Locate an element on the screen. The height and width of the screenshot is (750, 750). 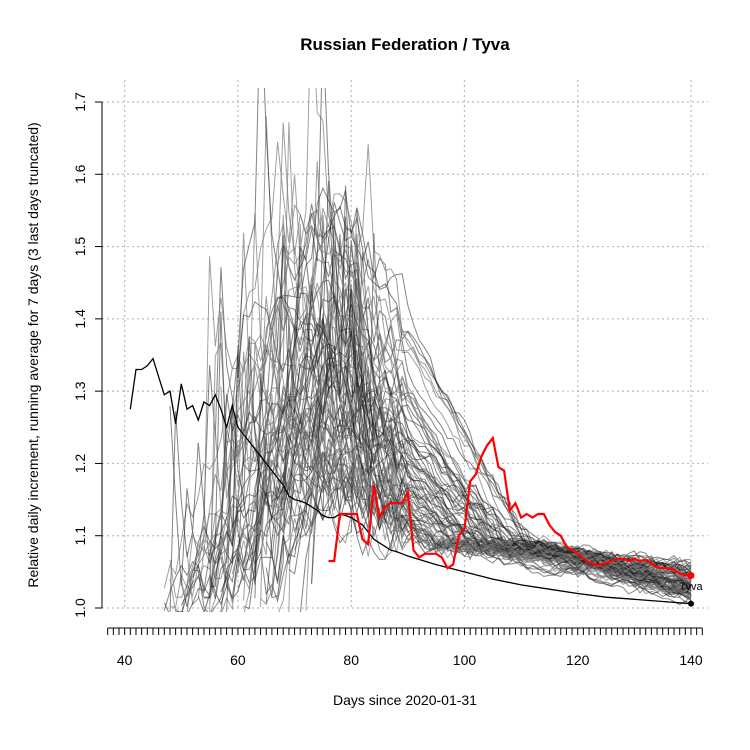
x-tick-label: 80 is located at coordinates (351, 660).